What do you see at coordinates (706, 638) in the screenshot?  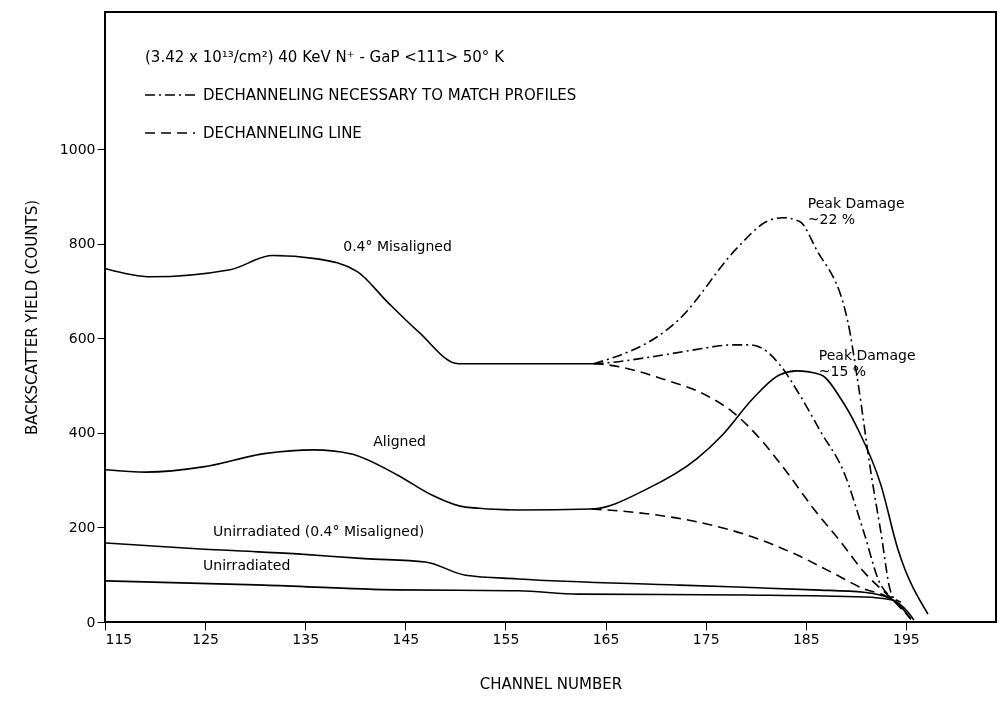 I see `x-tick-label: 175` at bounding box center [706, 638].